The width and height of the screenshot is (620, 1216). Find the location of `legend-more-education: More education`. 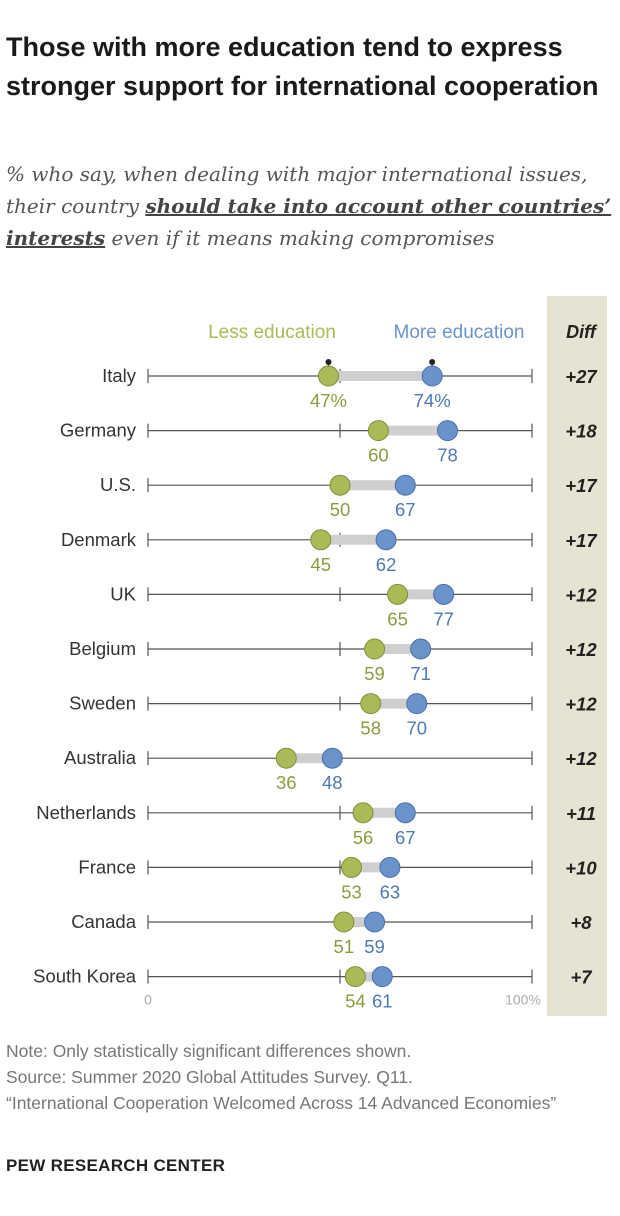

legend-more-education: More education is located at coordinates (459, 332).